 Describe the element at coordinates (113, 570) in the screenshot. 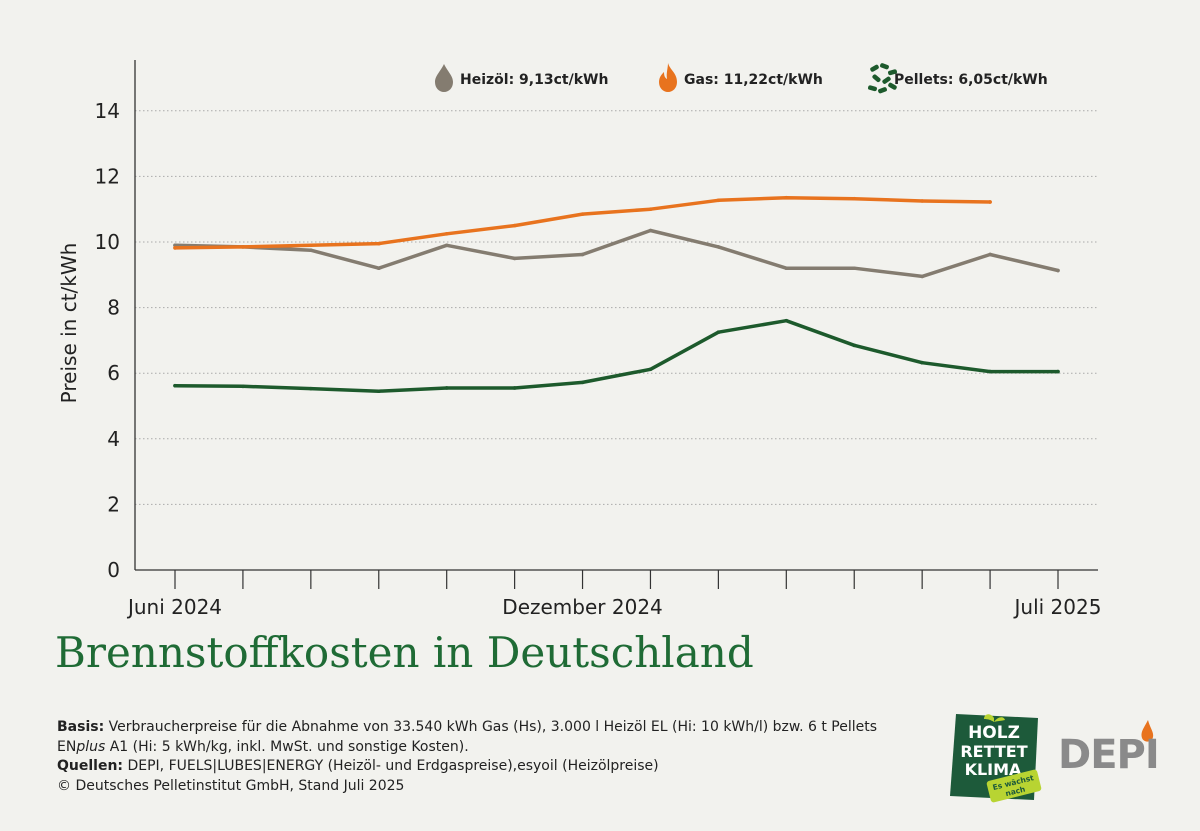

I see `y-tick-label: 0` at that location.